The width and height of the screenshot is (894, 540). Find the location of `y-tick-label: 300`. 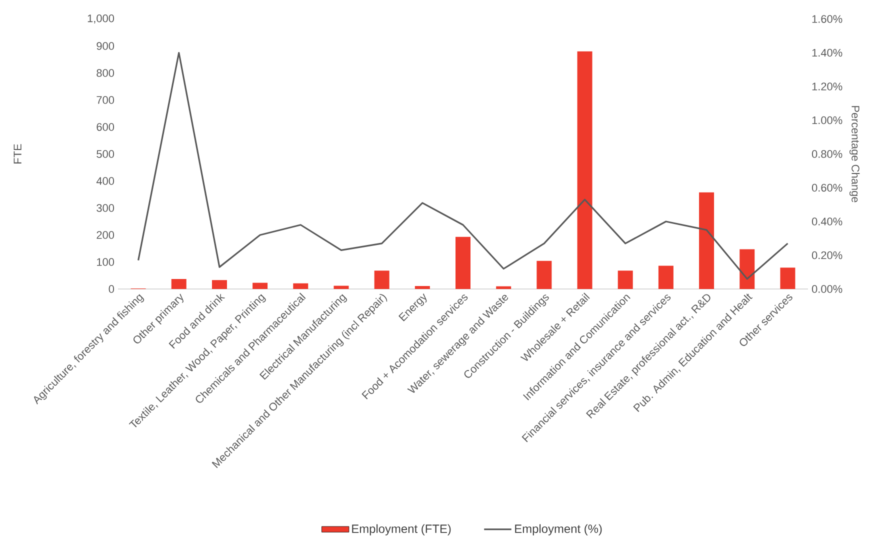

y-tick-label: 300 is located at coordinates (105, 208).